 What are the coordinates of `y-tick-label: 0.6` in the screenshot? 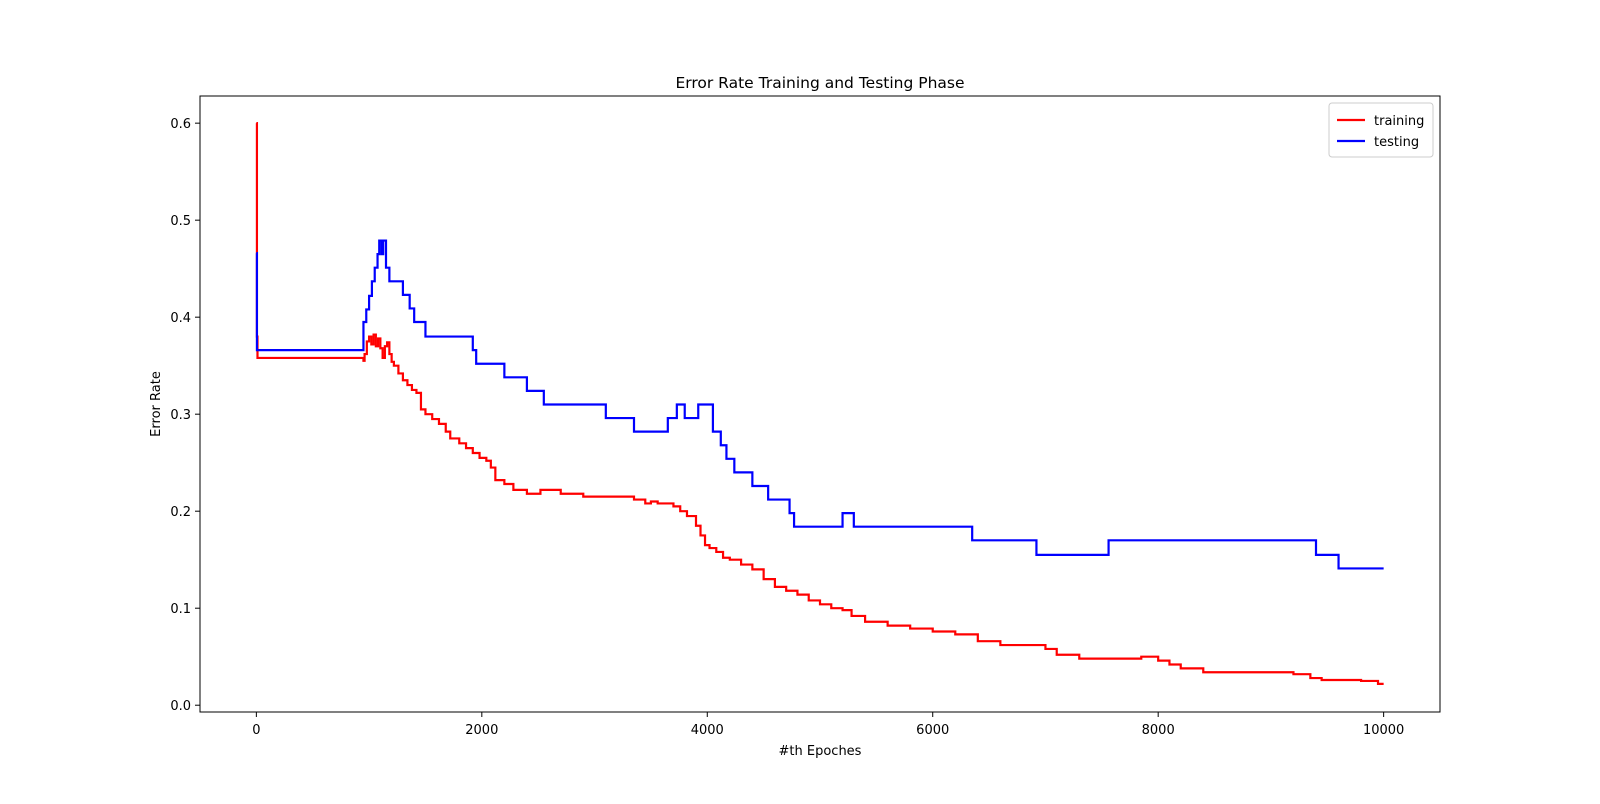 It's located at (180, 124).